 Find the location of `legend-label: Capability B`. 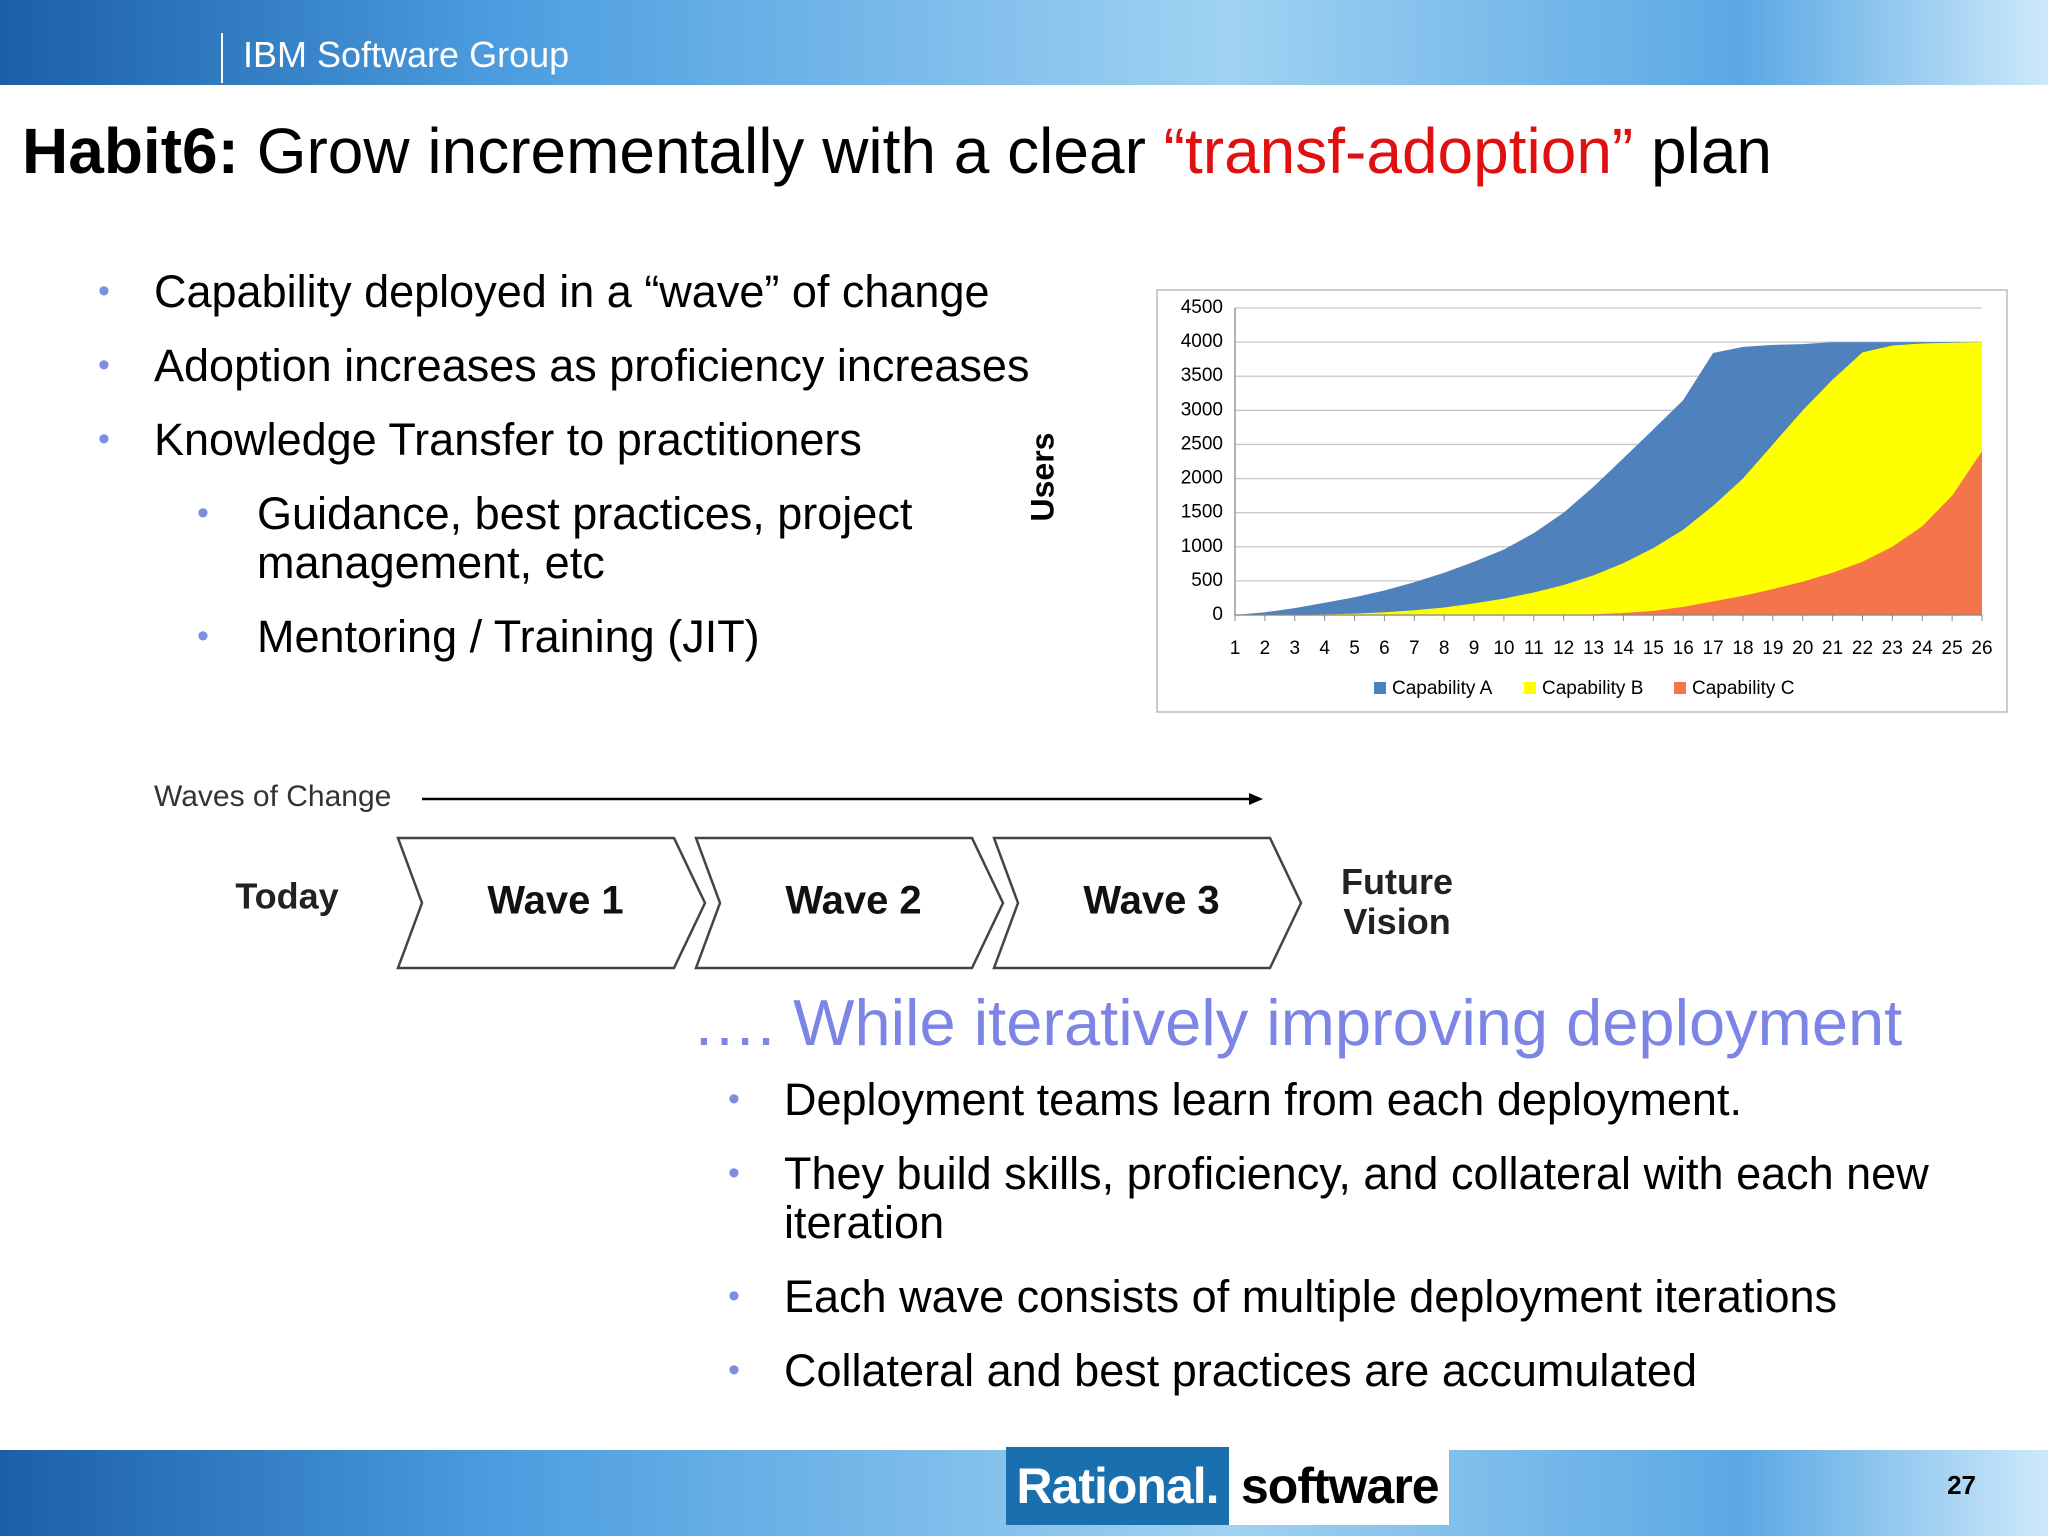

legend-label: Capability B is located at coordinates (1592, 688).